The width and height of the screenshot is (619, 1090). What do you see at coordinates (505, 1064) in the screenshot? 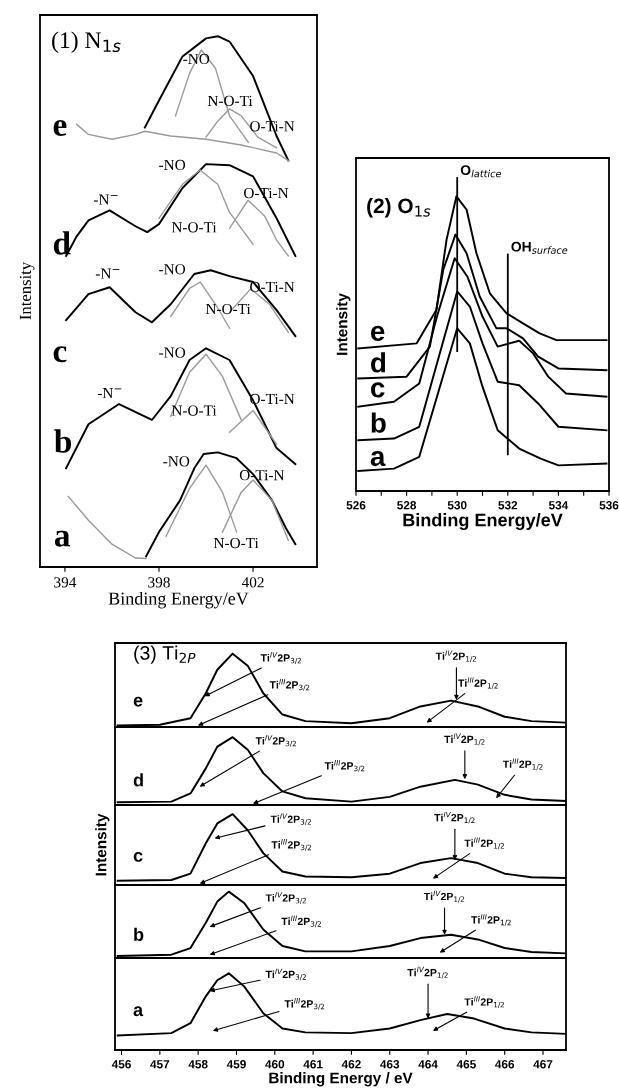
I see `x-tick-label: 466` at bounding box center [505, 1064].